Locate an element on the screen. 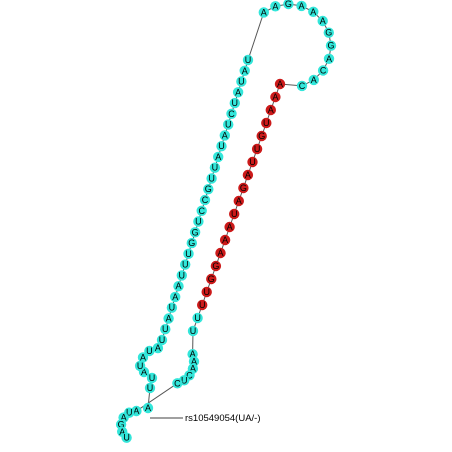 Image resolution: width=452 pixels, height=452 pixels. nucleotide-left-25: A is located at coordinates (218, 157).